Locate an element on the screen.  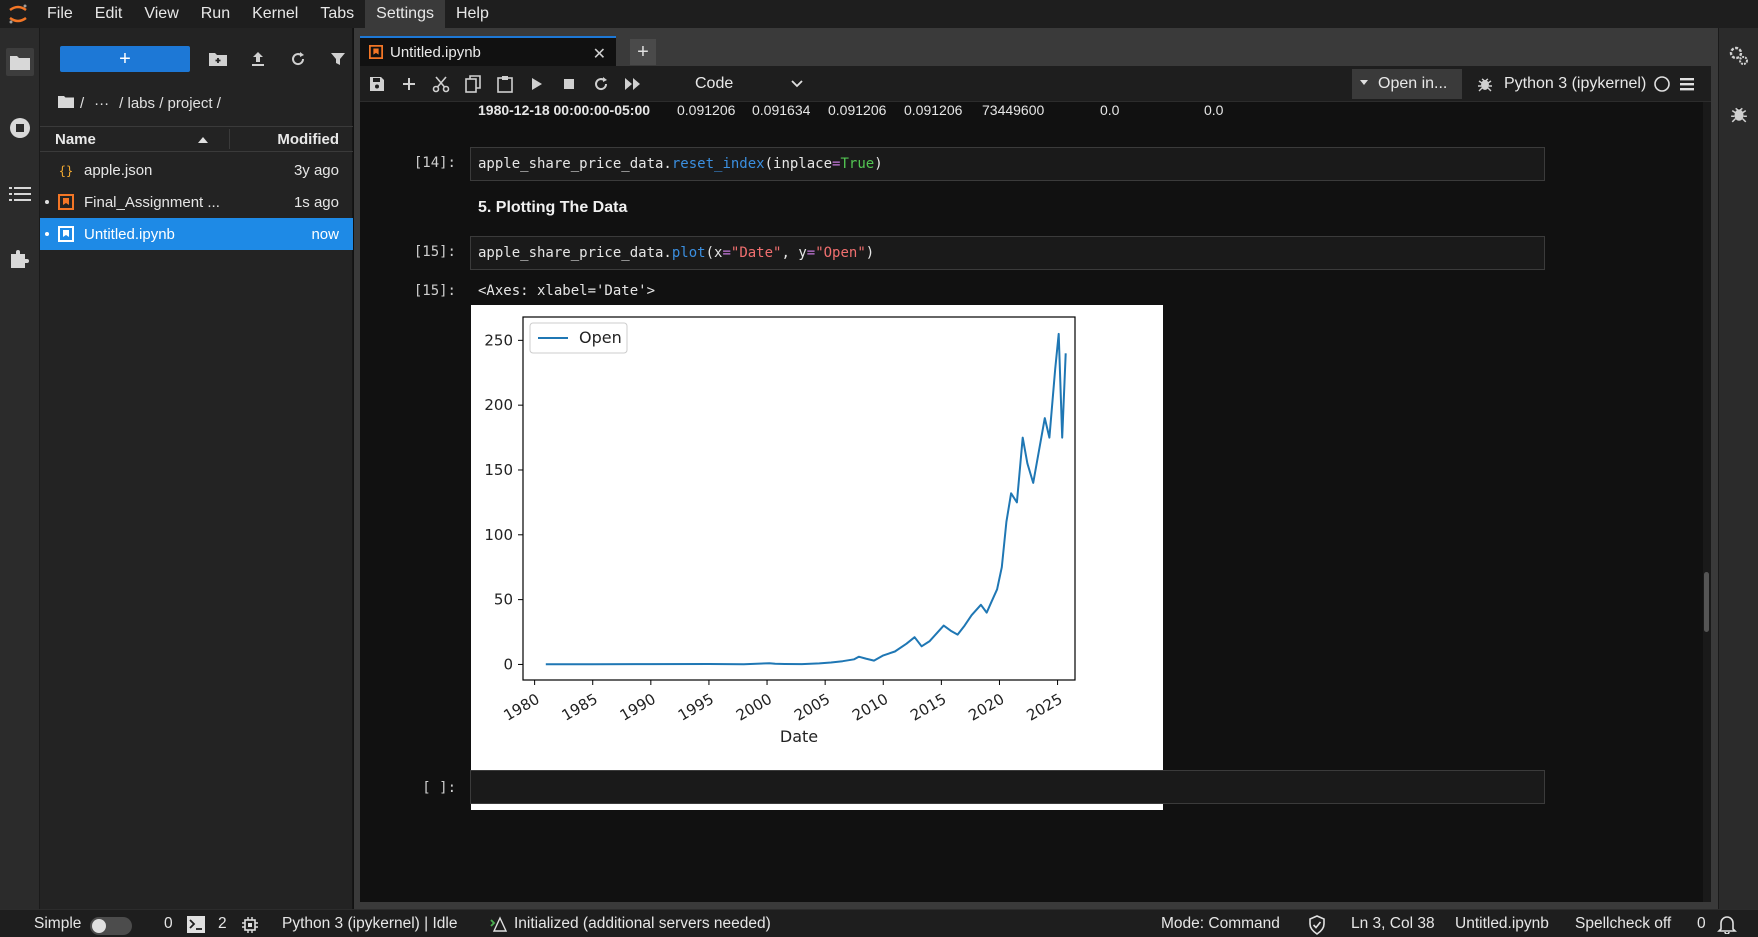
upload-icon is located at coordinates (258, 59).